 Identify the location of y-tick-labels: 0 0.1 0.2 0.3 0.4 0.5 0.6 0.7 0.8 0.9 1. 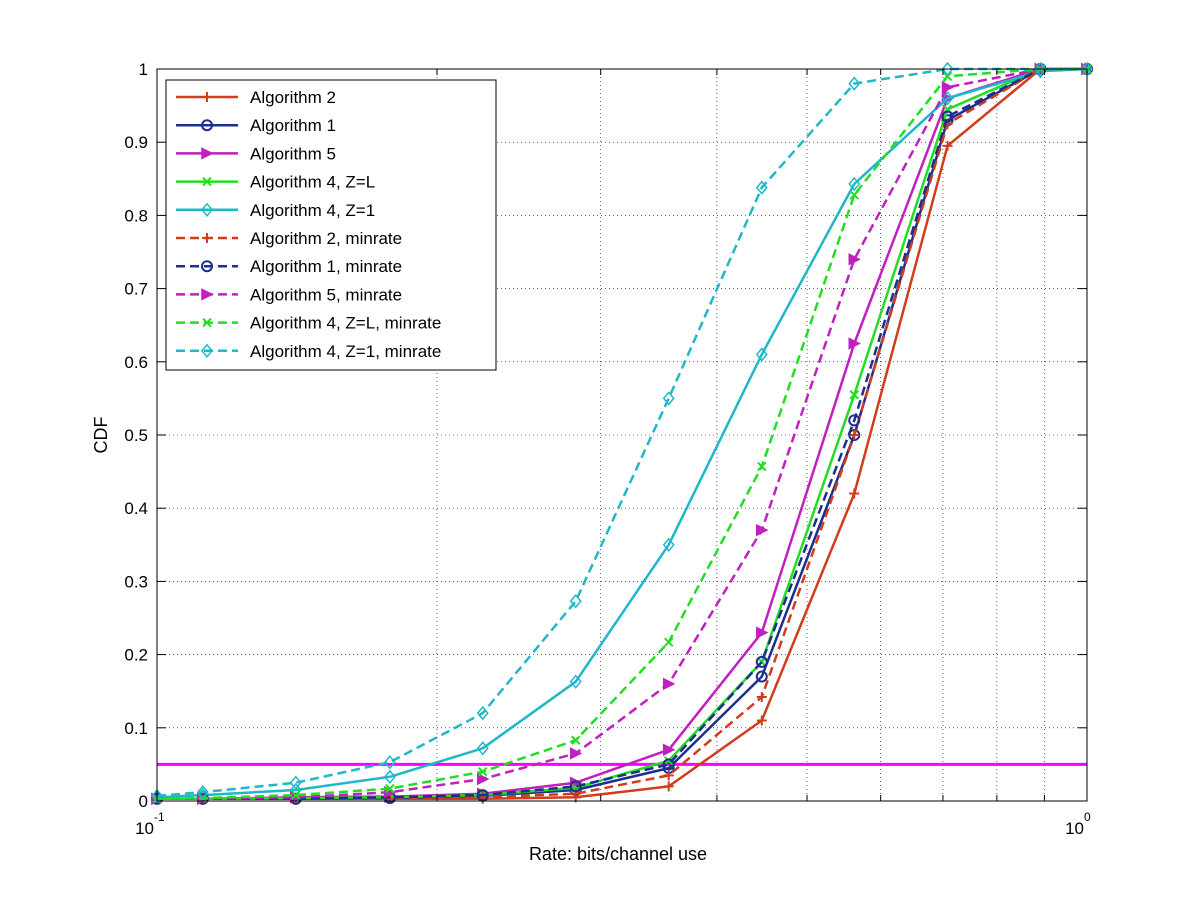
(136, 435).